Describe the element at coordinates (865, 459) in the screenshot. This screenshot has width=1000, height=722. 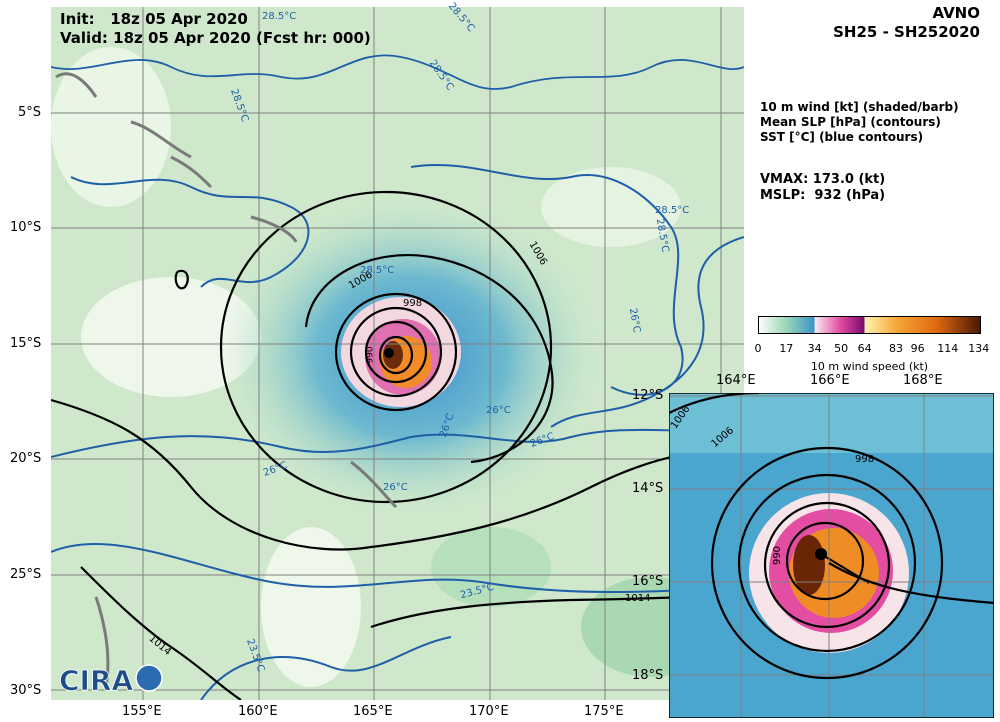
I see `inset-slp-label: 998` at that location.